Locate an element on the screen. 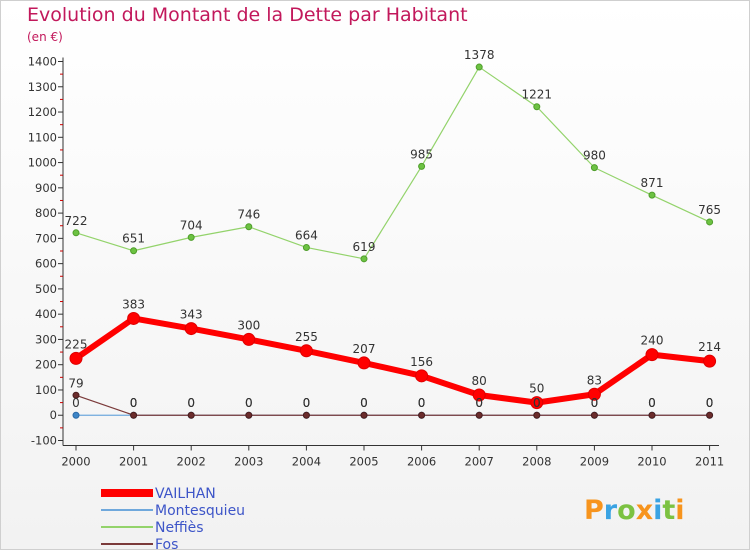  data-label: 225 is located at coordinates (76, 344).